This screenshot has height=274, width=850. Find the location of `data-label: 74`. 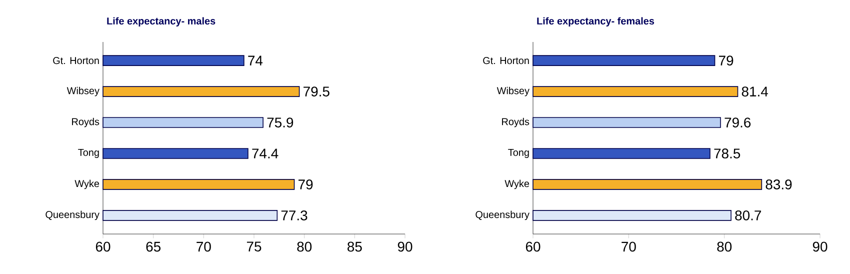

data-label: 74 is located at coordinates (255, 61).